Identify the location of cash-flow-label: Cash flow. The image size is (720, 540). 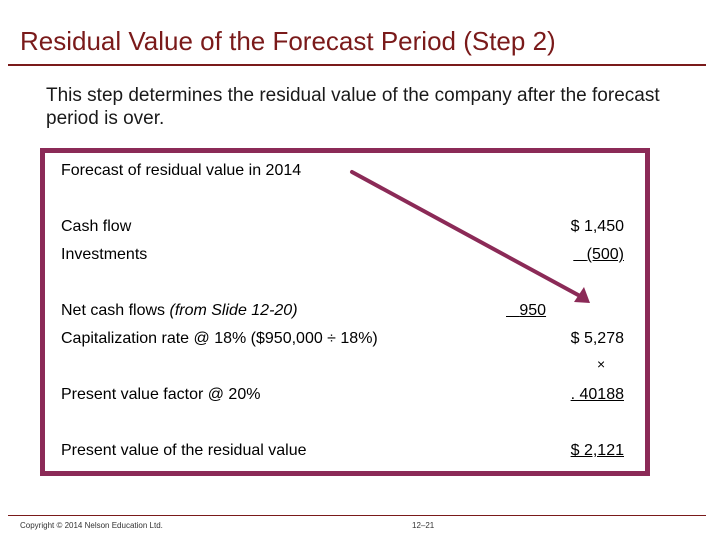
(96, 226).